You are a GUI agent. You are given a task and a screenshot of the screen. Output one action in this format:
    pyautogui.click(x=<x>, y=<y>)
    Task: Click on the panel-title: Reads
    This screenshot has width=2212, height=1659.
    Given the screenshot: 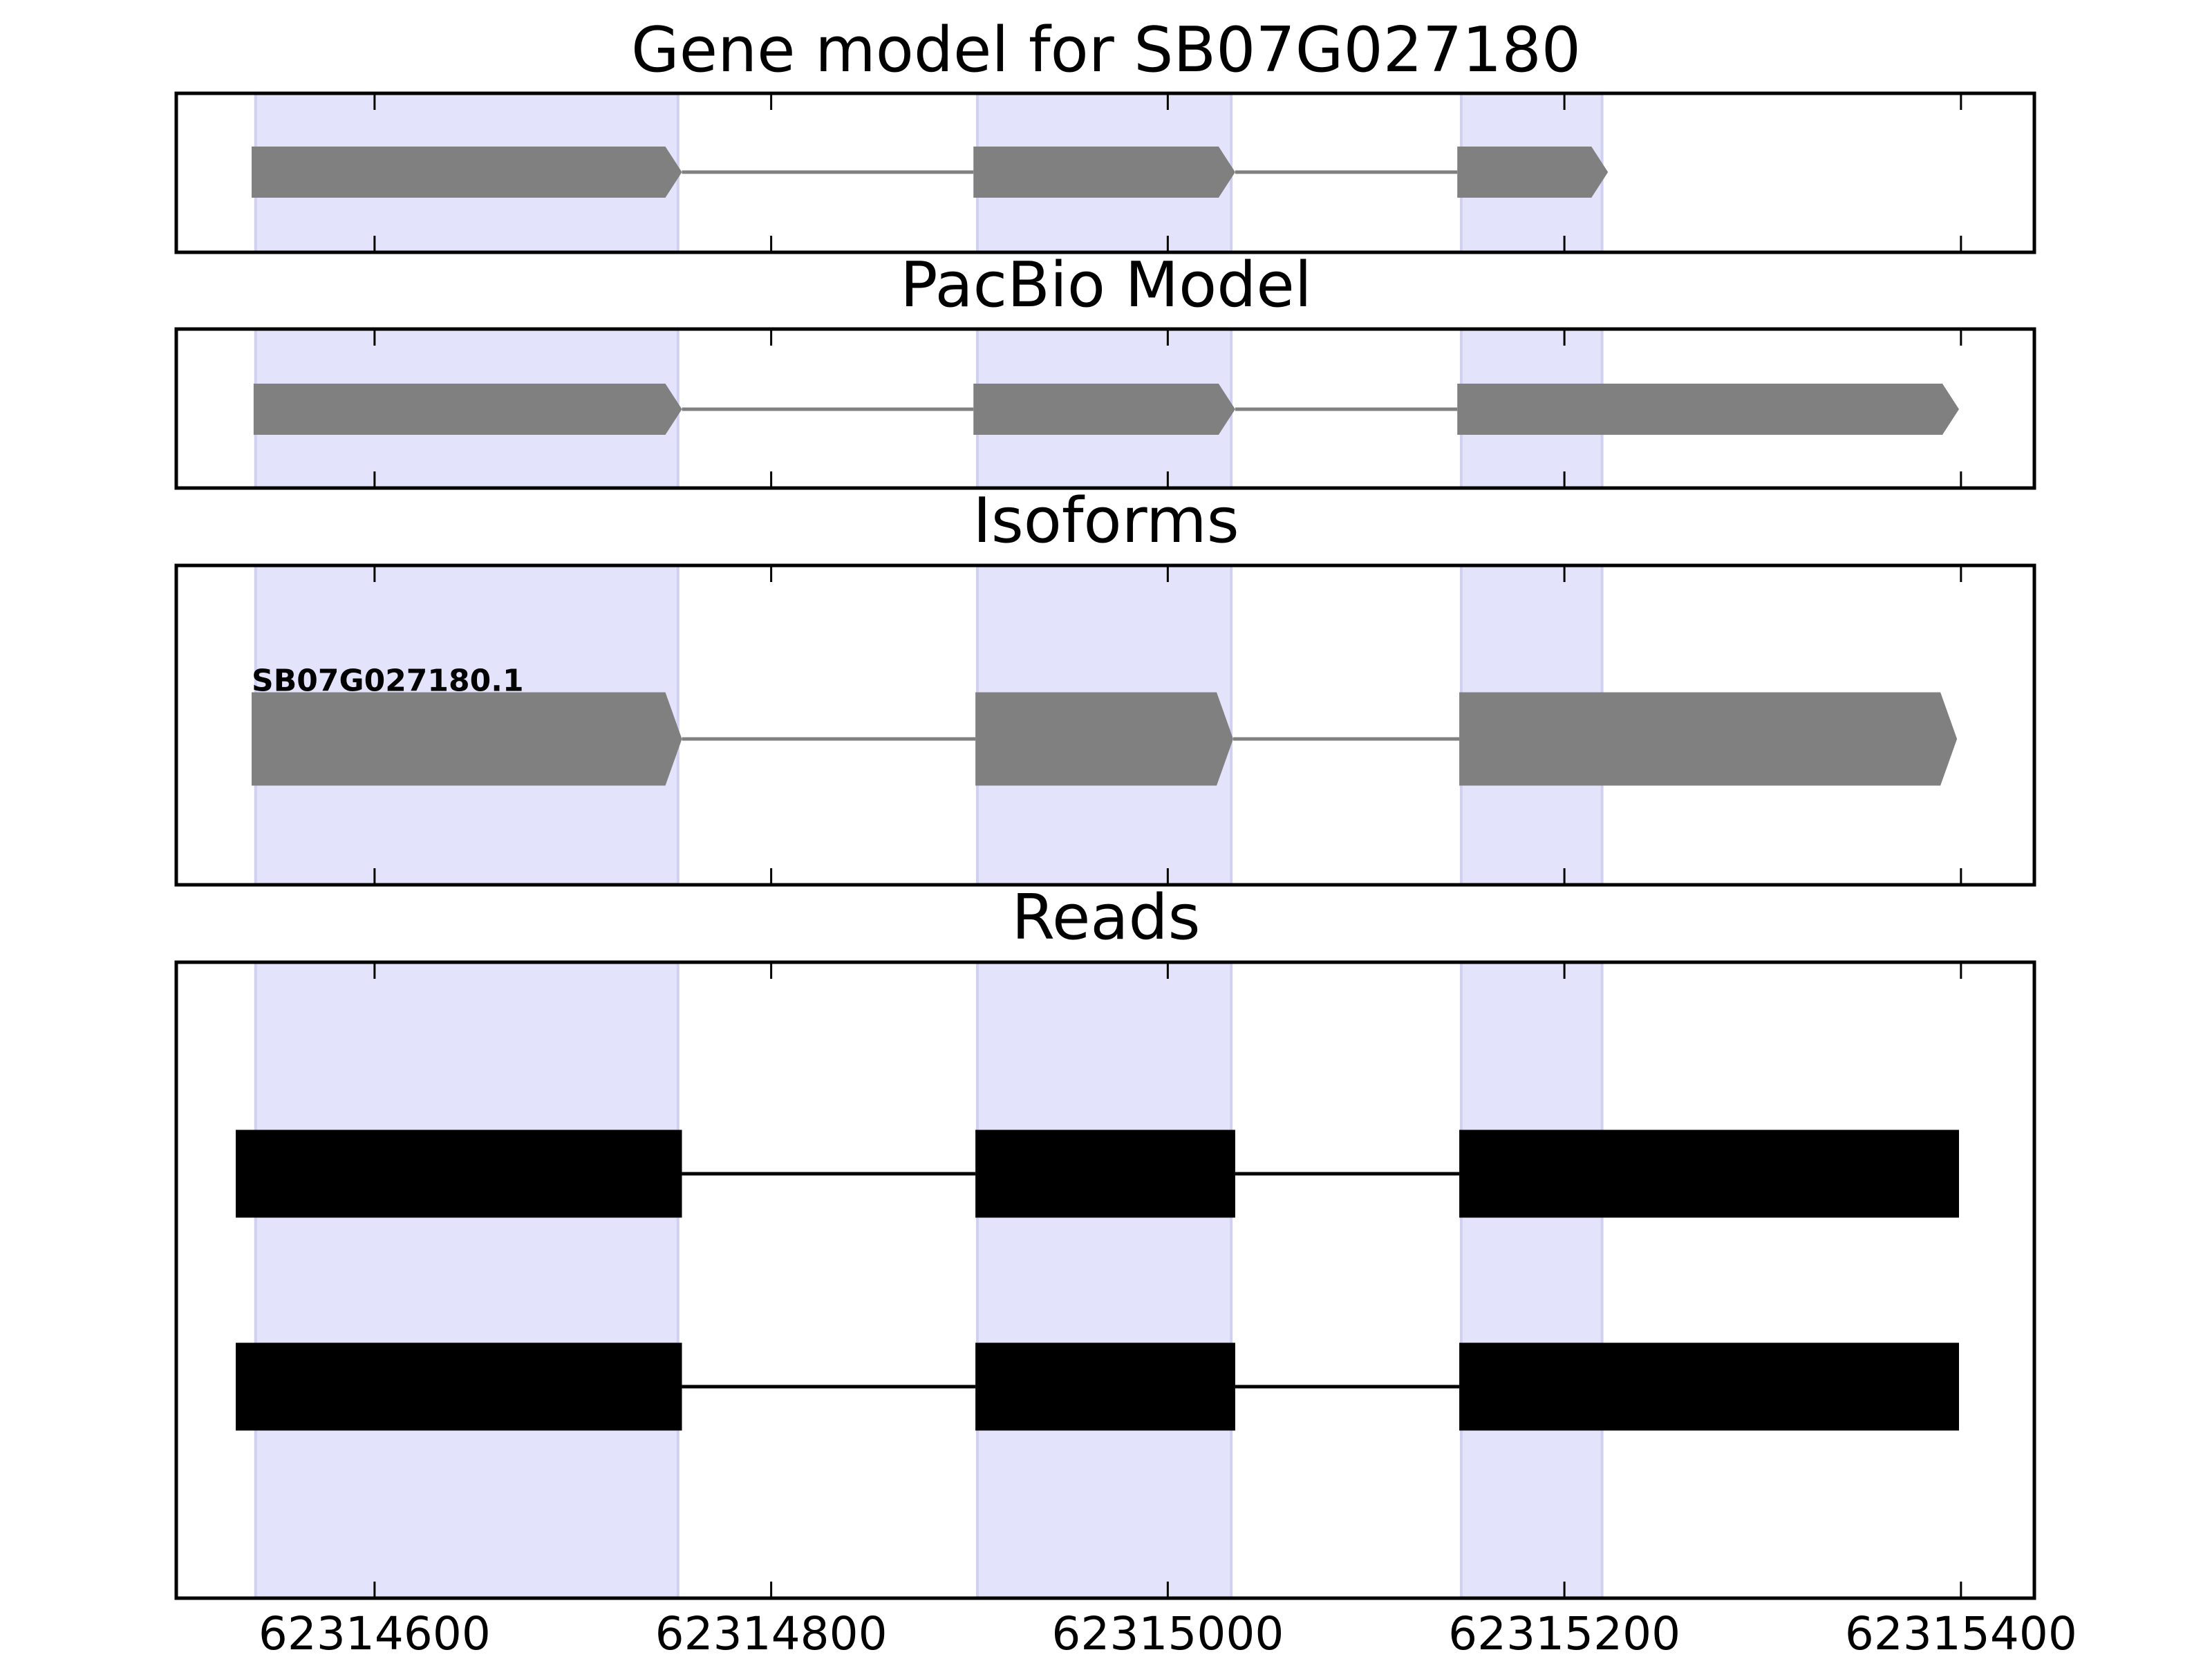 What is the action you would take?
    pyautogui.click(x=1105, y=917)
    